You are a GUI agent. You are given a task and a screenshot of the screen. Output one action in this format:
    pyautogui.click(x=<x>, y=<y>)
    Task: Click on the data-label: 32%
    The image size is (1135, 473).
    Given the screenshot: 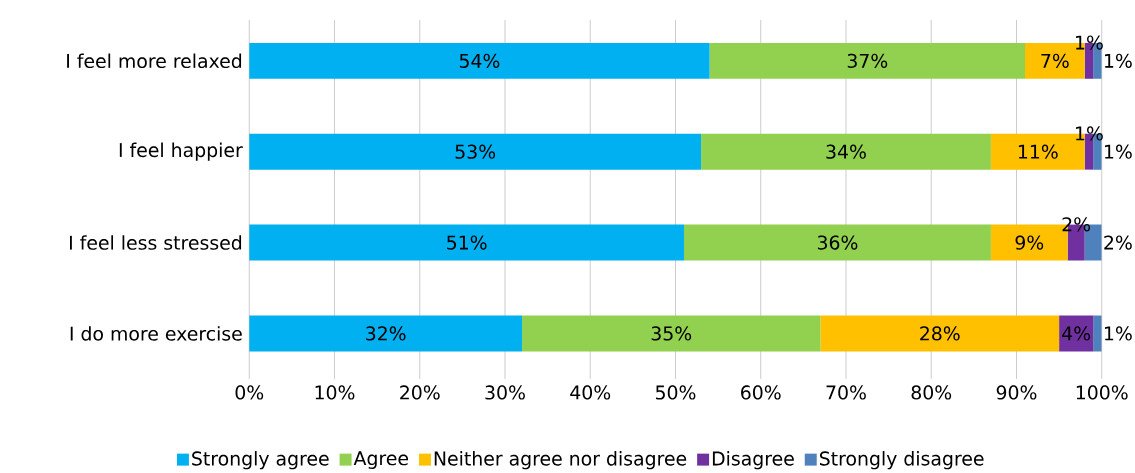 What is the action you would take?
    pyautogui.click(x=386, y=333)
    